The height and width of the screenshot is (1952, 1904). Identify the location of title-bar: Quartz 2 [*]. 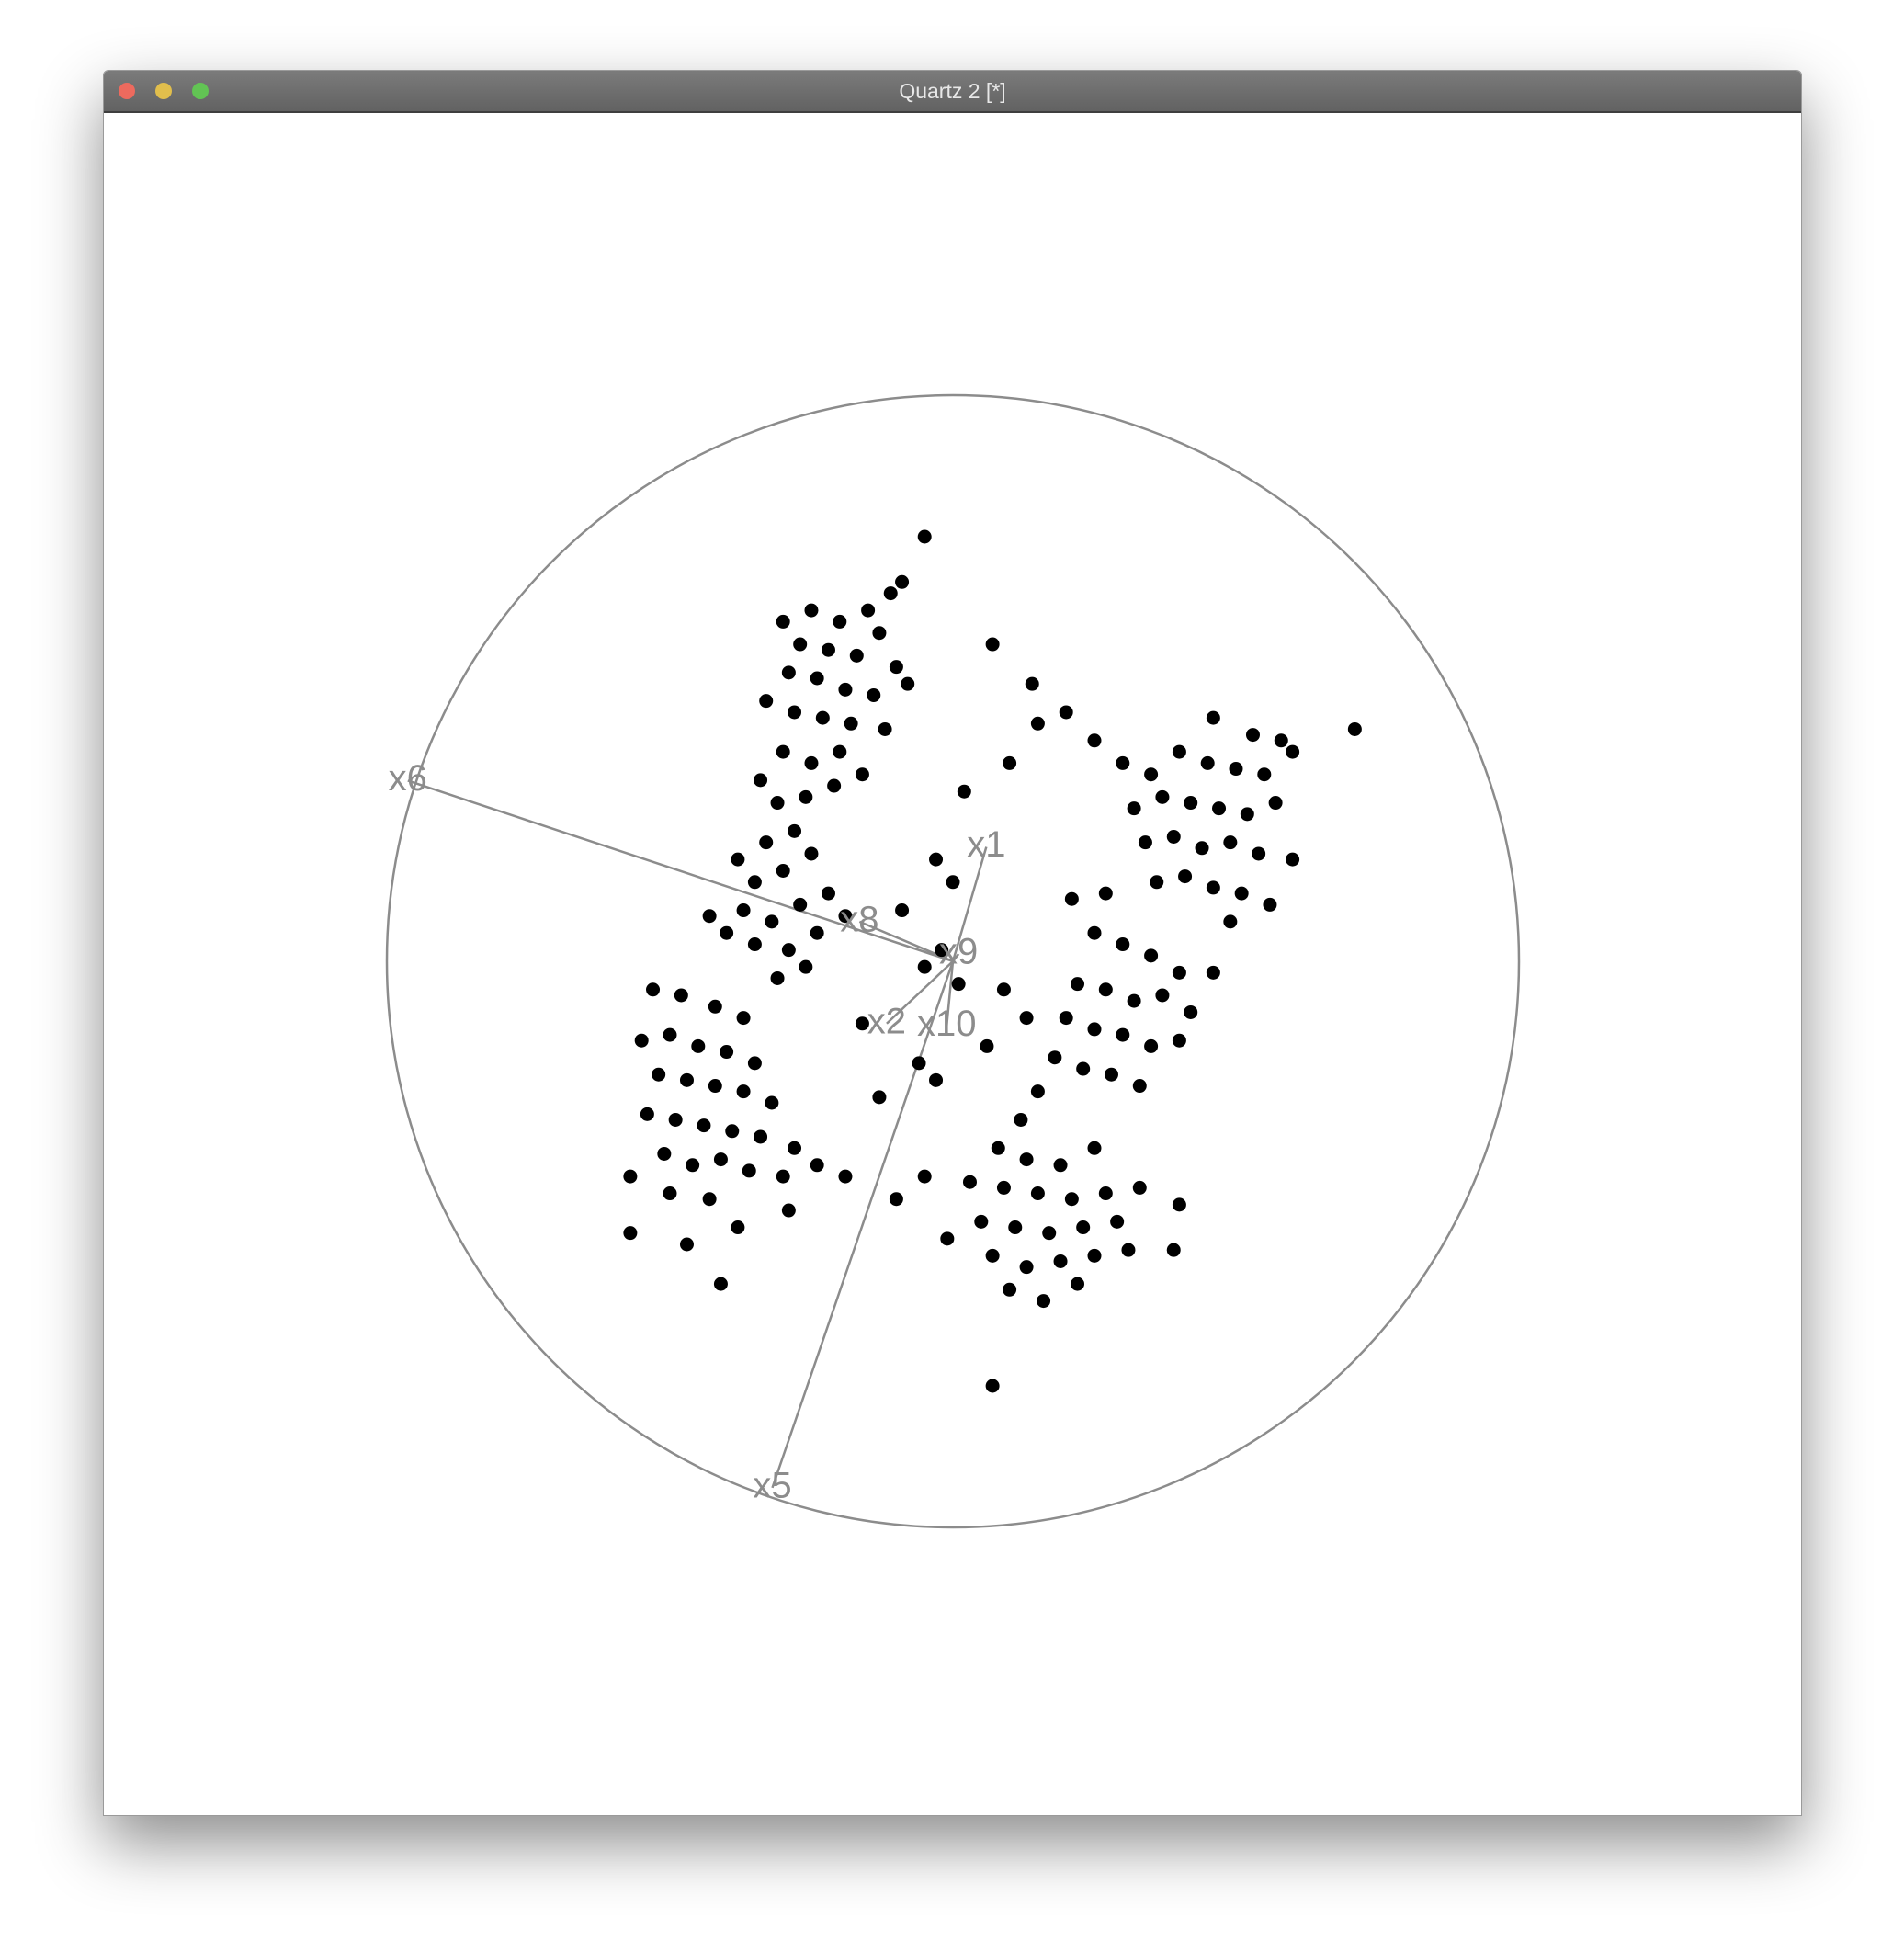
(952, 92).